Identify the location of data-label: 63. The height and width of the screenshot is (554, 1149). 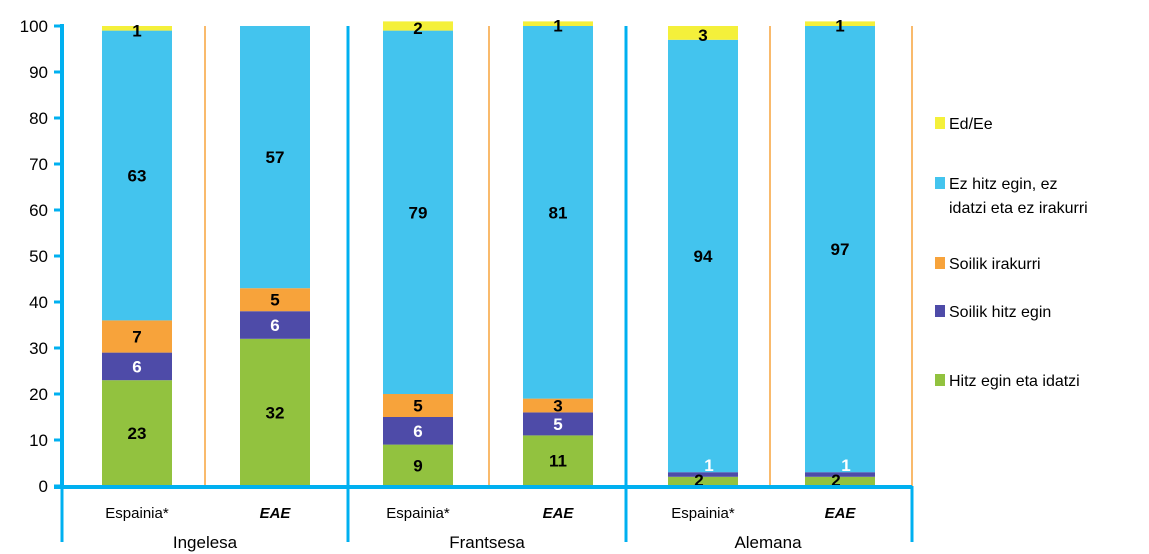
(137, 176).